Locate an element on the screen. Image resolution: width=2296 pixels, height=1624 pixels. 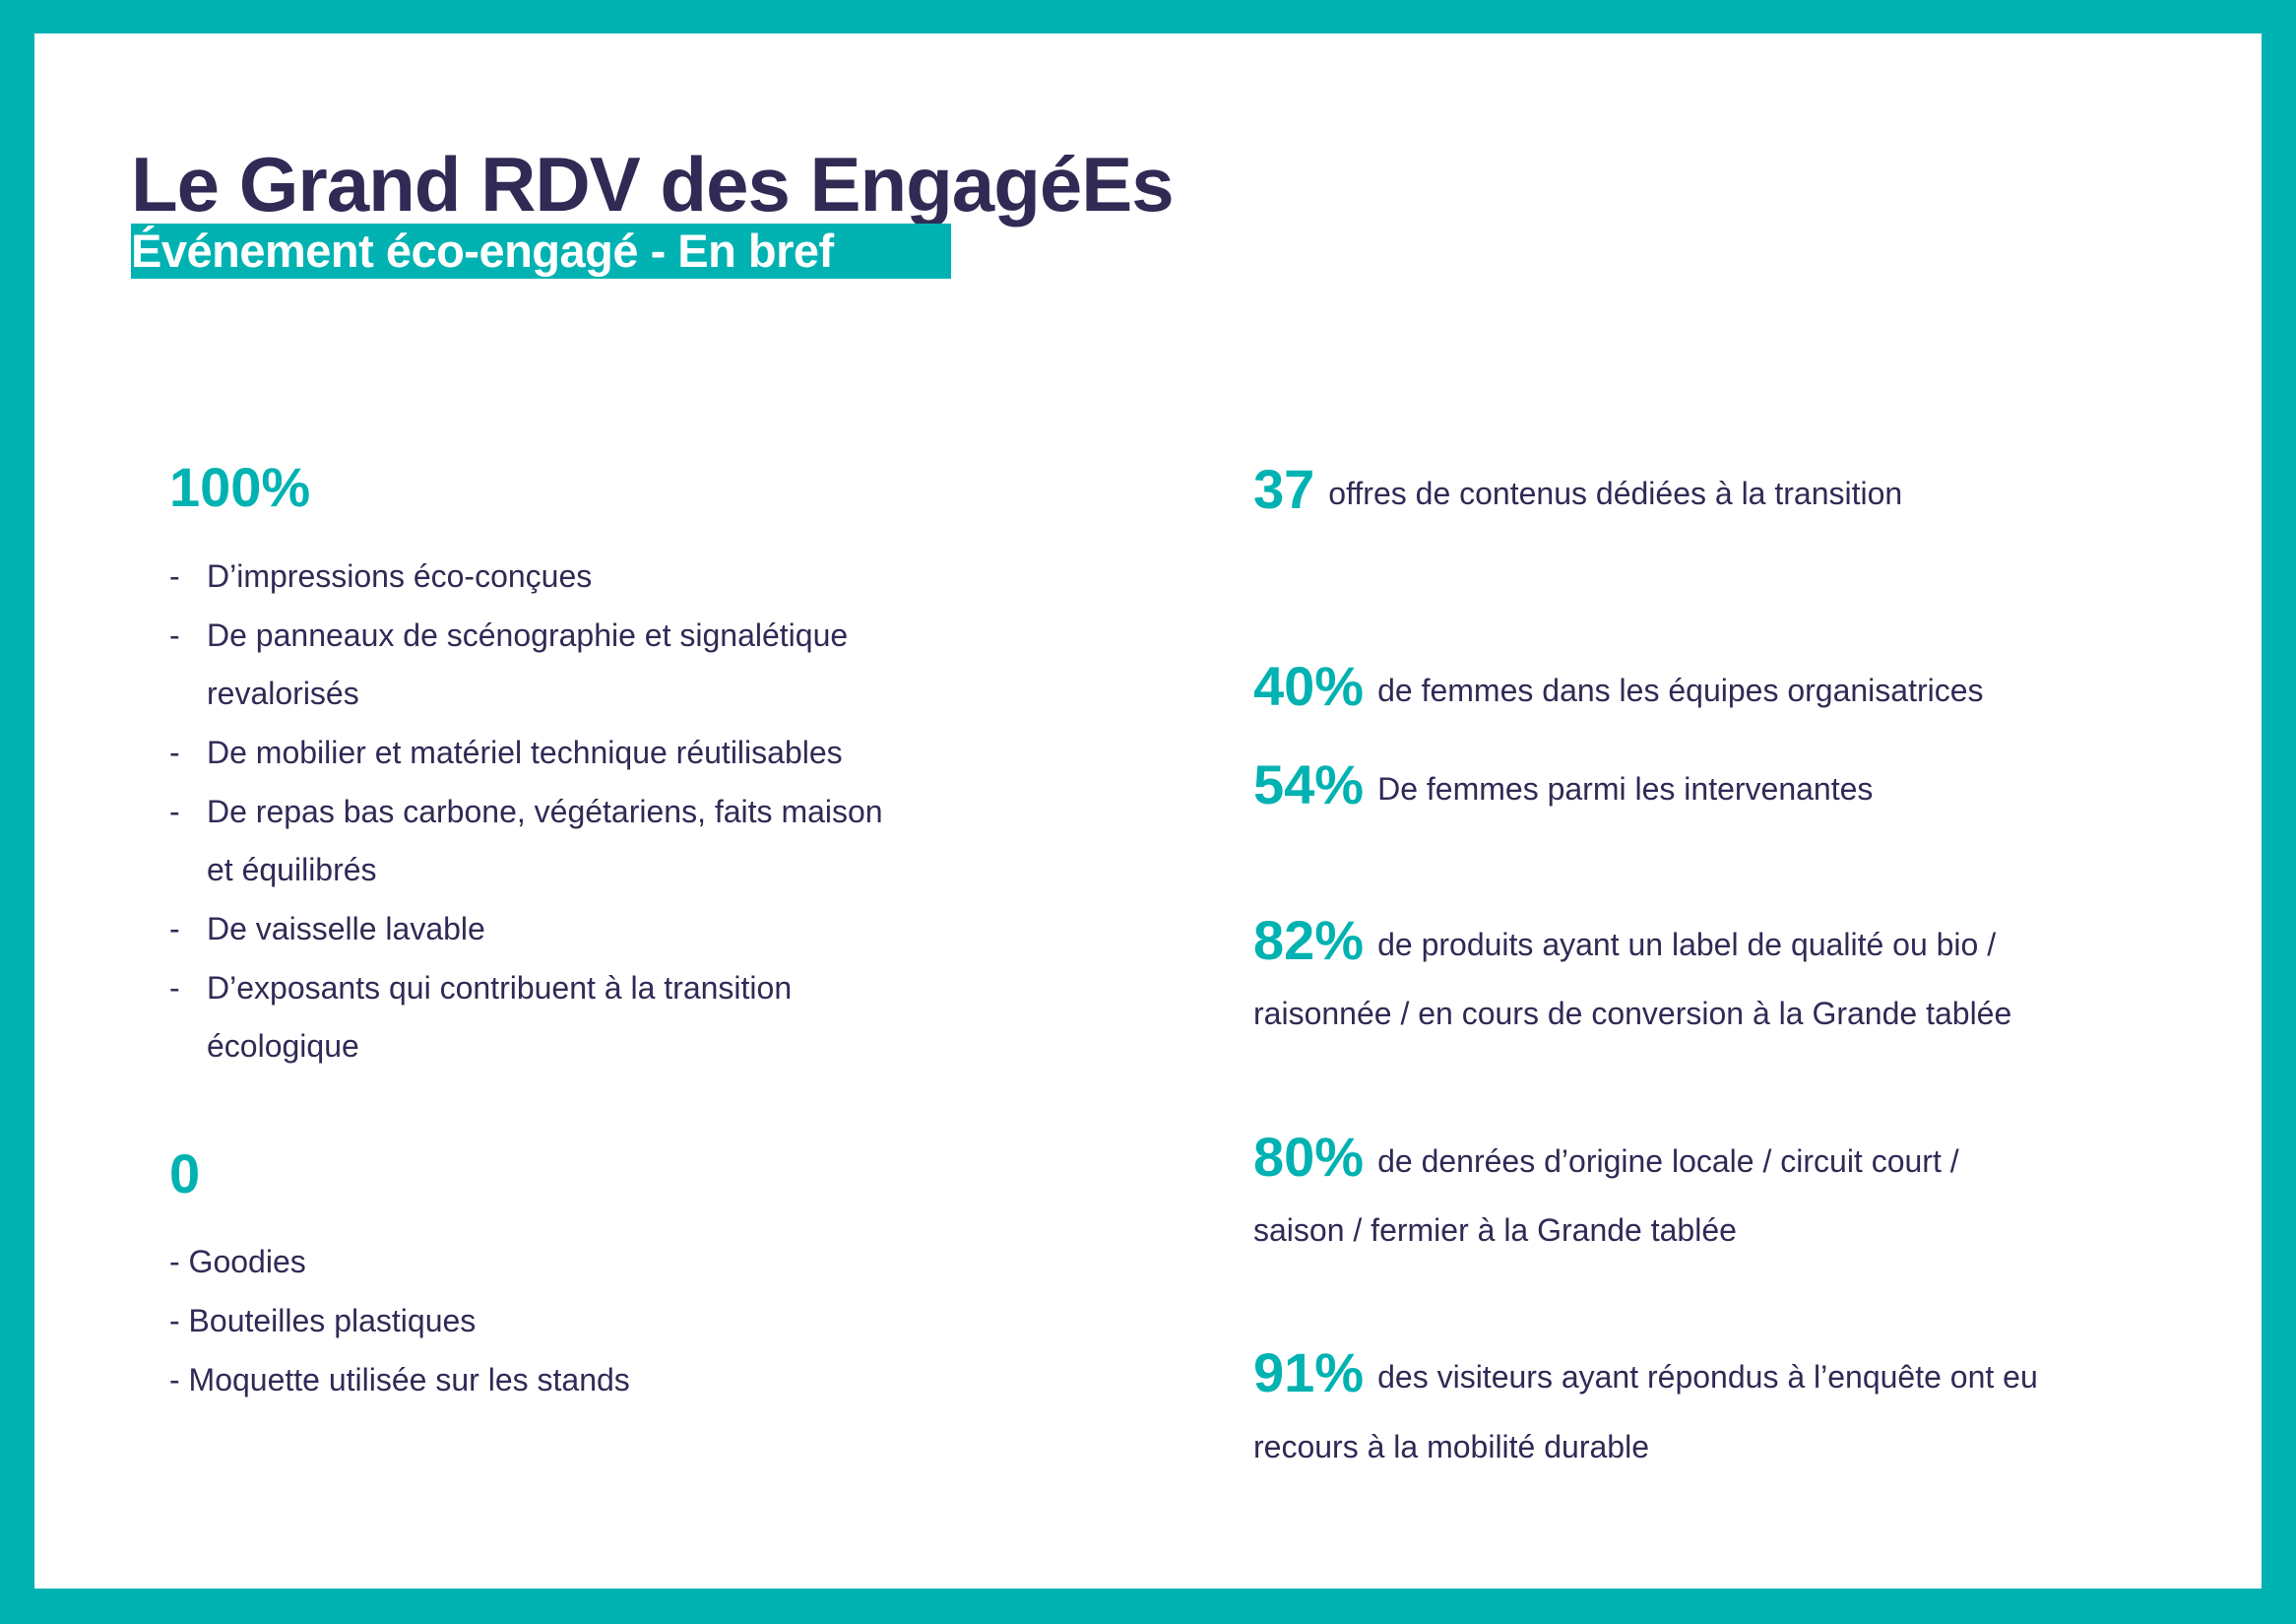
list-item-text: revalorisés is located at coordinates (283, 694).